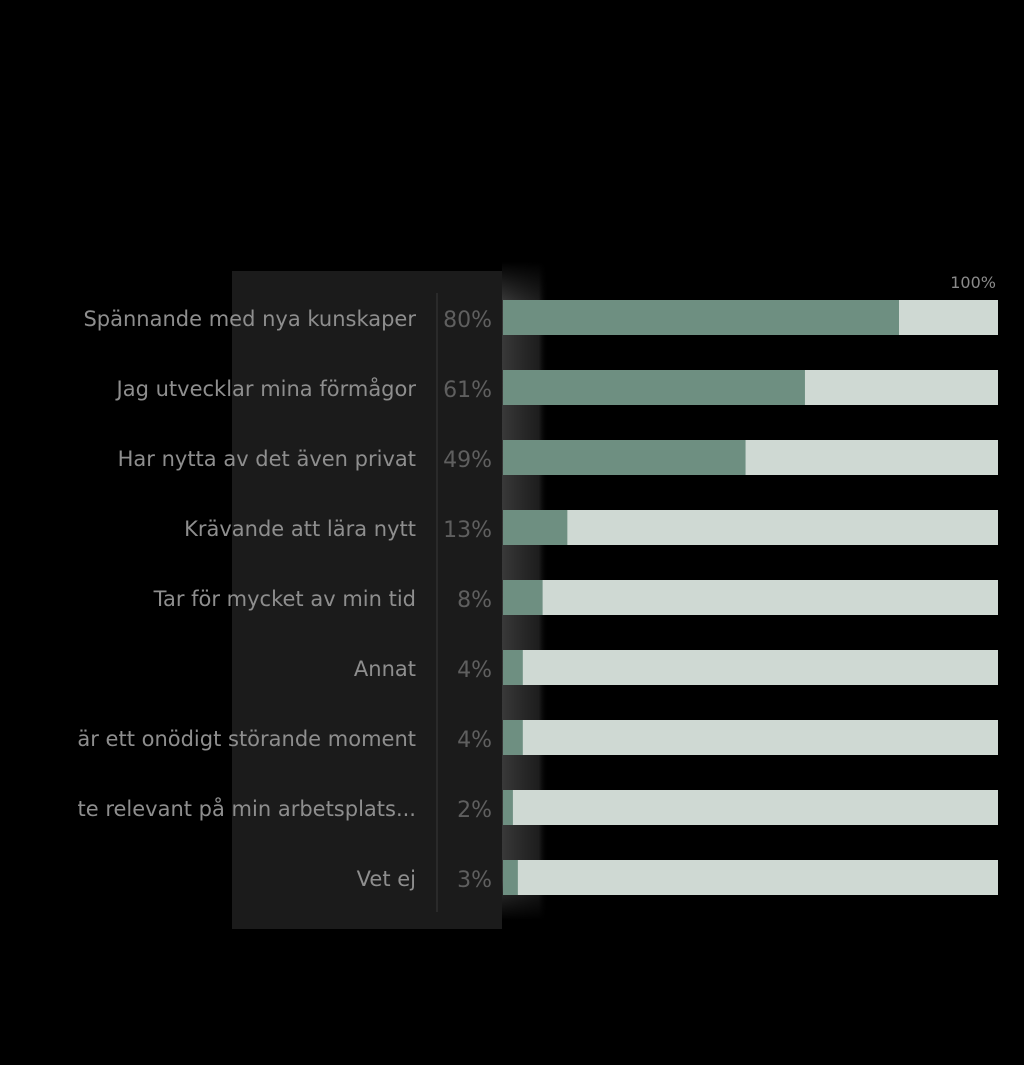  What do you see at coordinates (467, 460) in the screenshot?
I see `value-label: 49%` at bounding box center [467, 460].